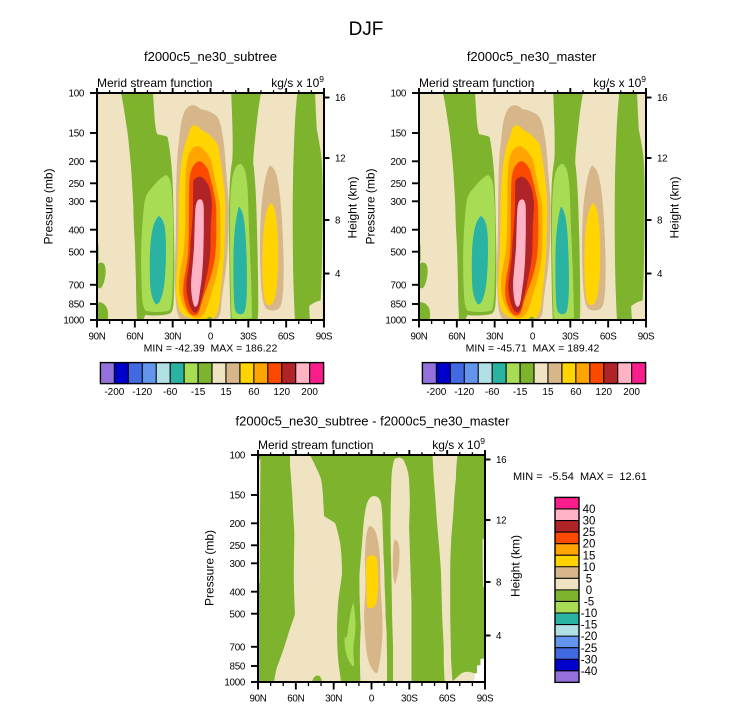 The width and height of the screenshot is (733, 707). Describe the element at coordinates (589, 522) in the screenshot. I see `svg-text: 30` at that location.